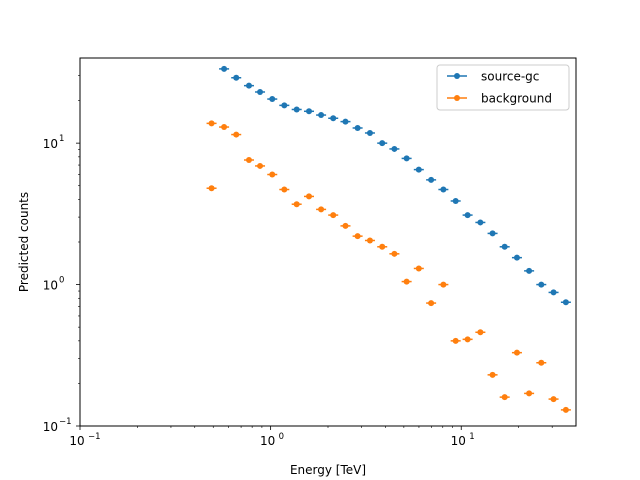  What do you see at coordinates (61, 281) in the screenshot?
I see `y-tick-exponent: 0` at bounding box center [61, 281].